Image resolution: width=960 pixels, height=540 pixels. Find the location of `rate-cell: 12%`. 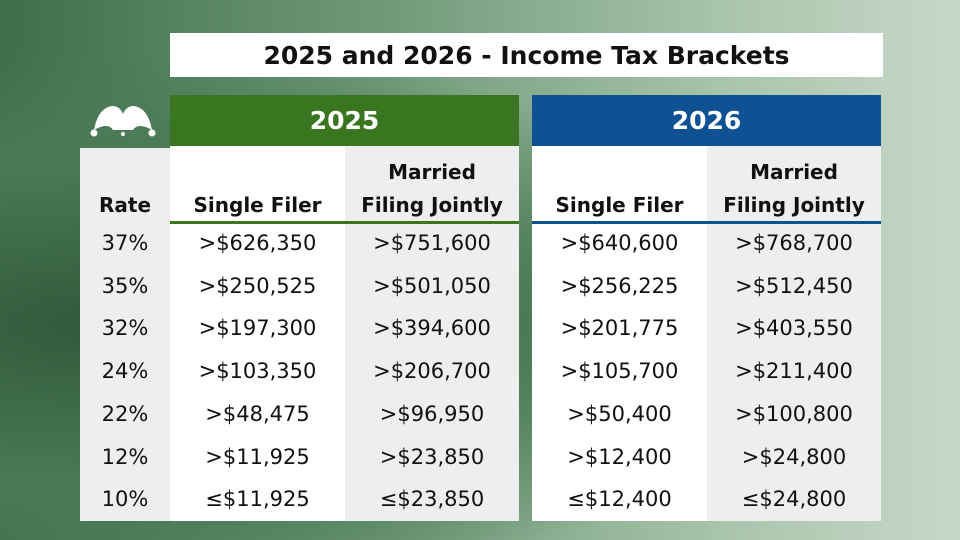

rate-cell: 12% is located at coordinates (125, 456).